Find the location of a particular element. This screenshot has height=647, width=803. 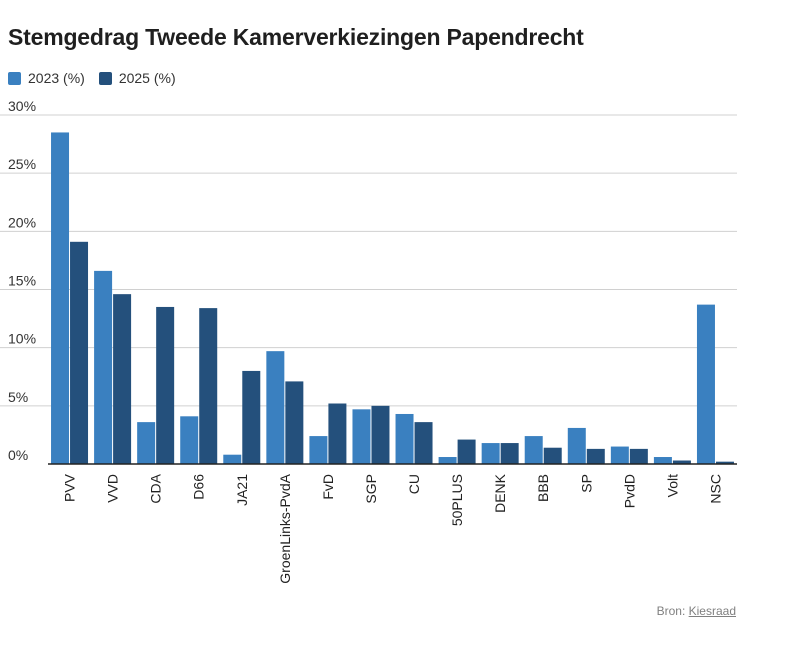

legend-label-2025: 2025 (%) is located at coordinates (147, 78).